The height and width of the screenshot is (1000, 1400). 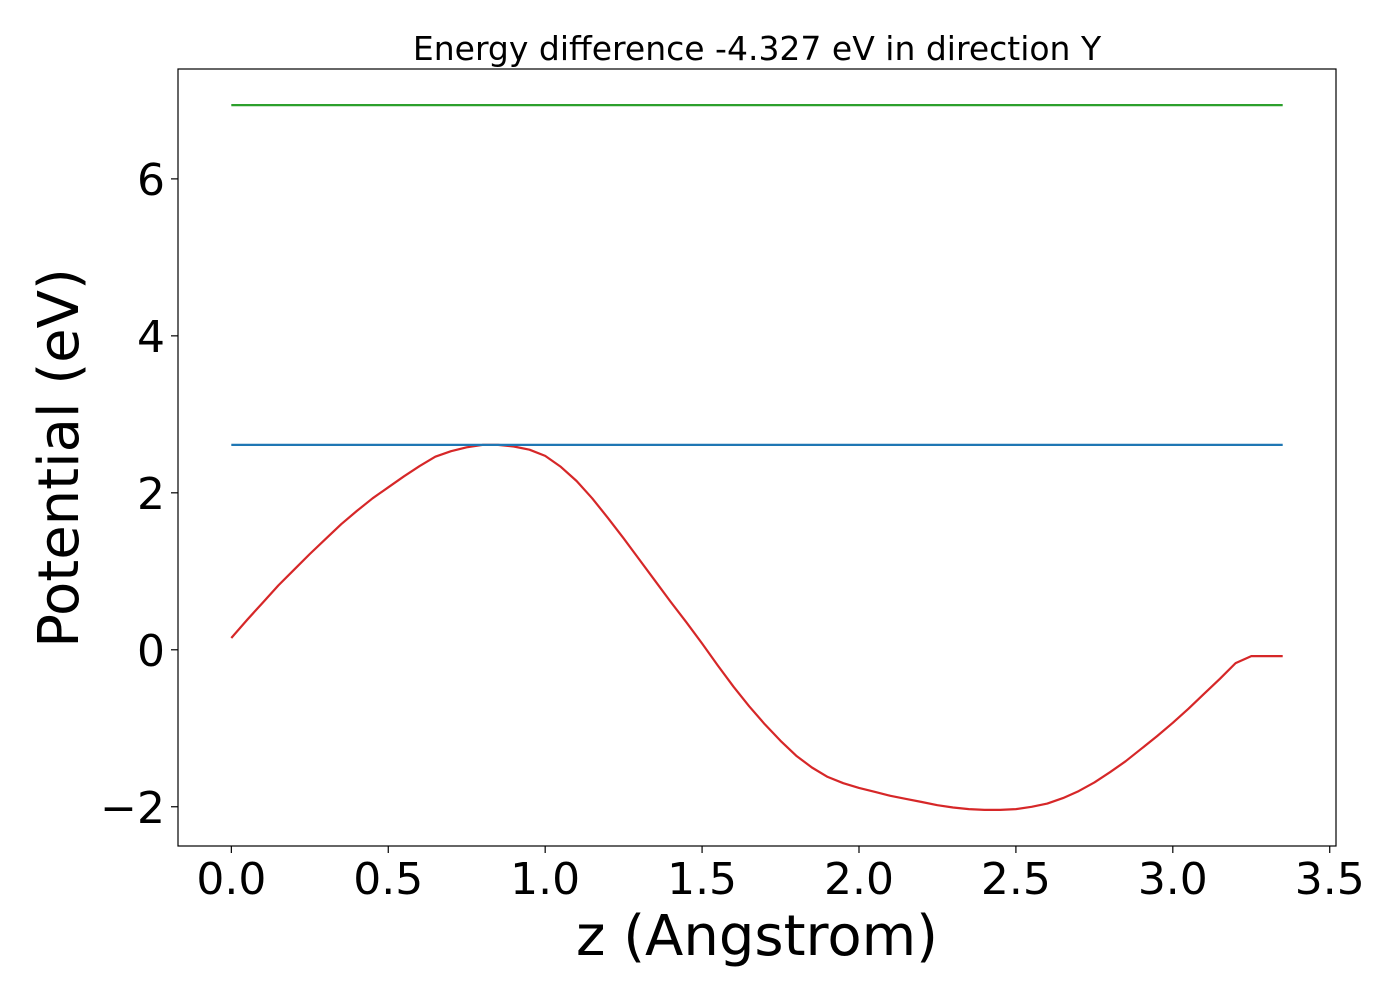 What do you see at coordinates (151, 494) in the screenshot?
I see `y-tick-label: 2` at bounding box center [151, 494].